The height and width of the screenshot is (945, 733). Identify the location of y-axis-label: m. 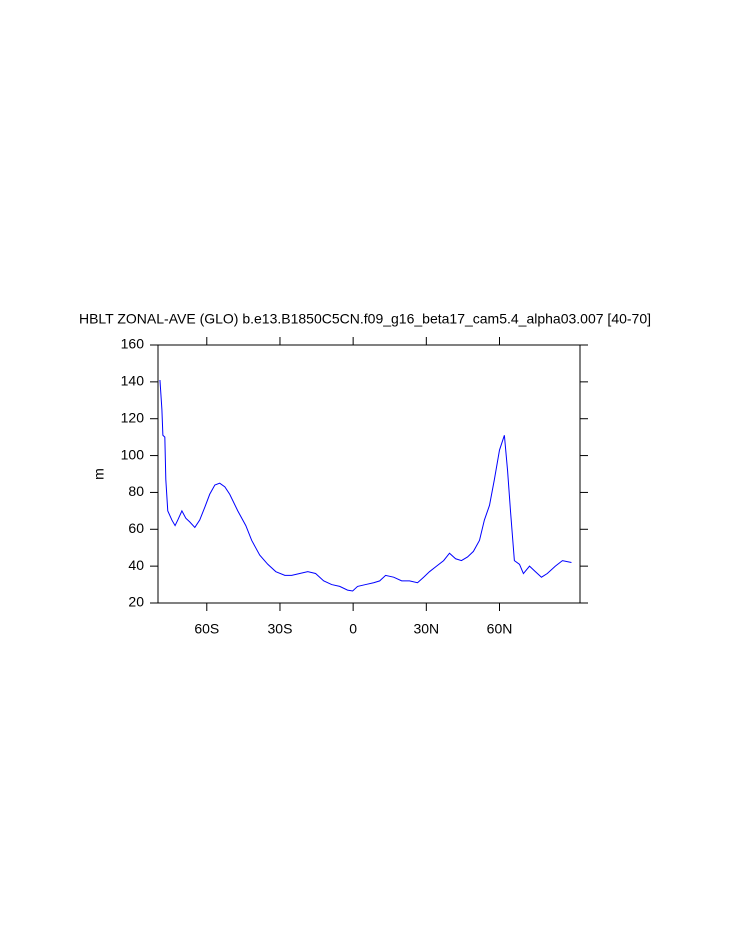
(99, 474).